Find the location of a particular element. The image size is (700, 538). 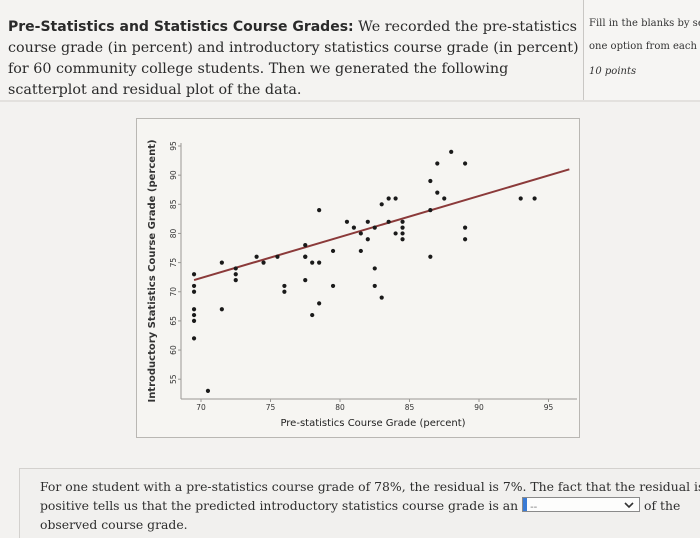

x-axis-label: Pre-statistics Course Grade (percent) is located at coordinates (372, 423).